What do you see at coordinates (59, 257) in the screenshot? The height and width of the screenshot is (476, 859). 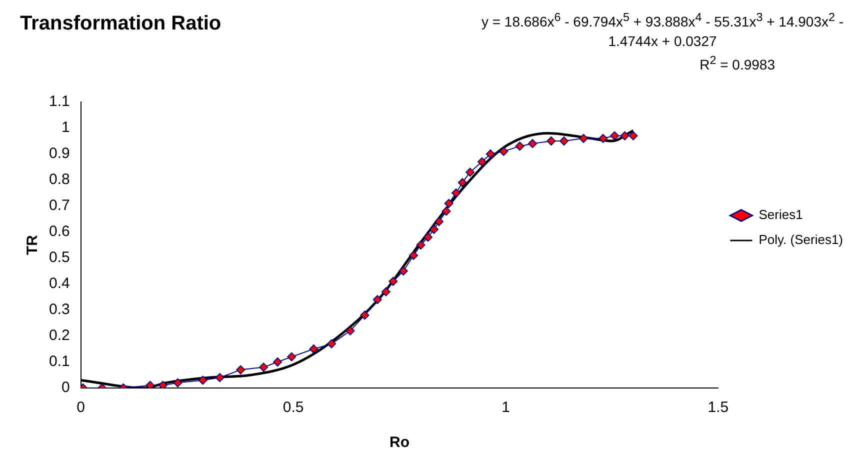 I see `y-tick-label: 0.5` at bounding box center [59, 257].